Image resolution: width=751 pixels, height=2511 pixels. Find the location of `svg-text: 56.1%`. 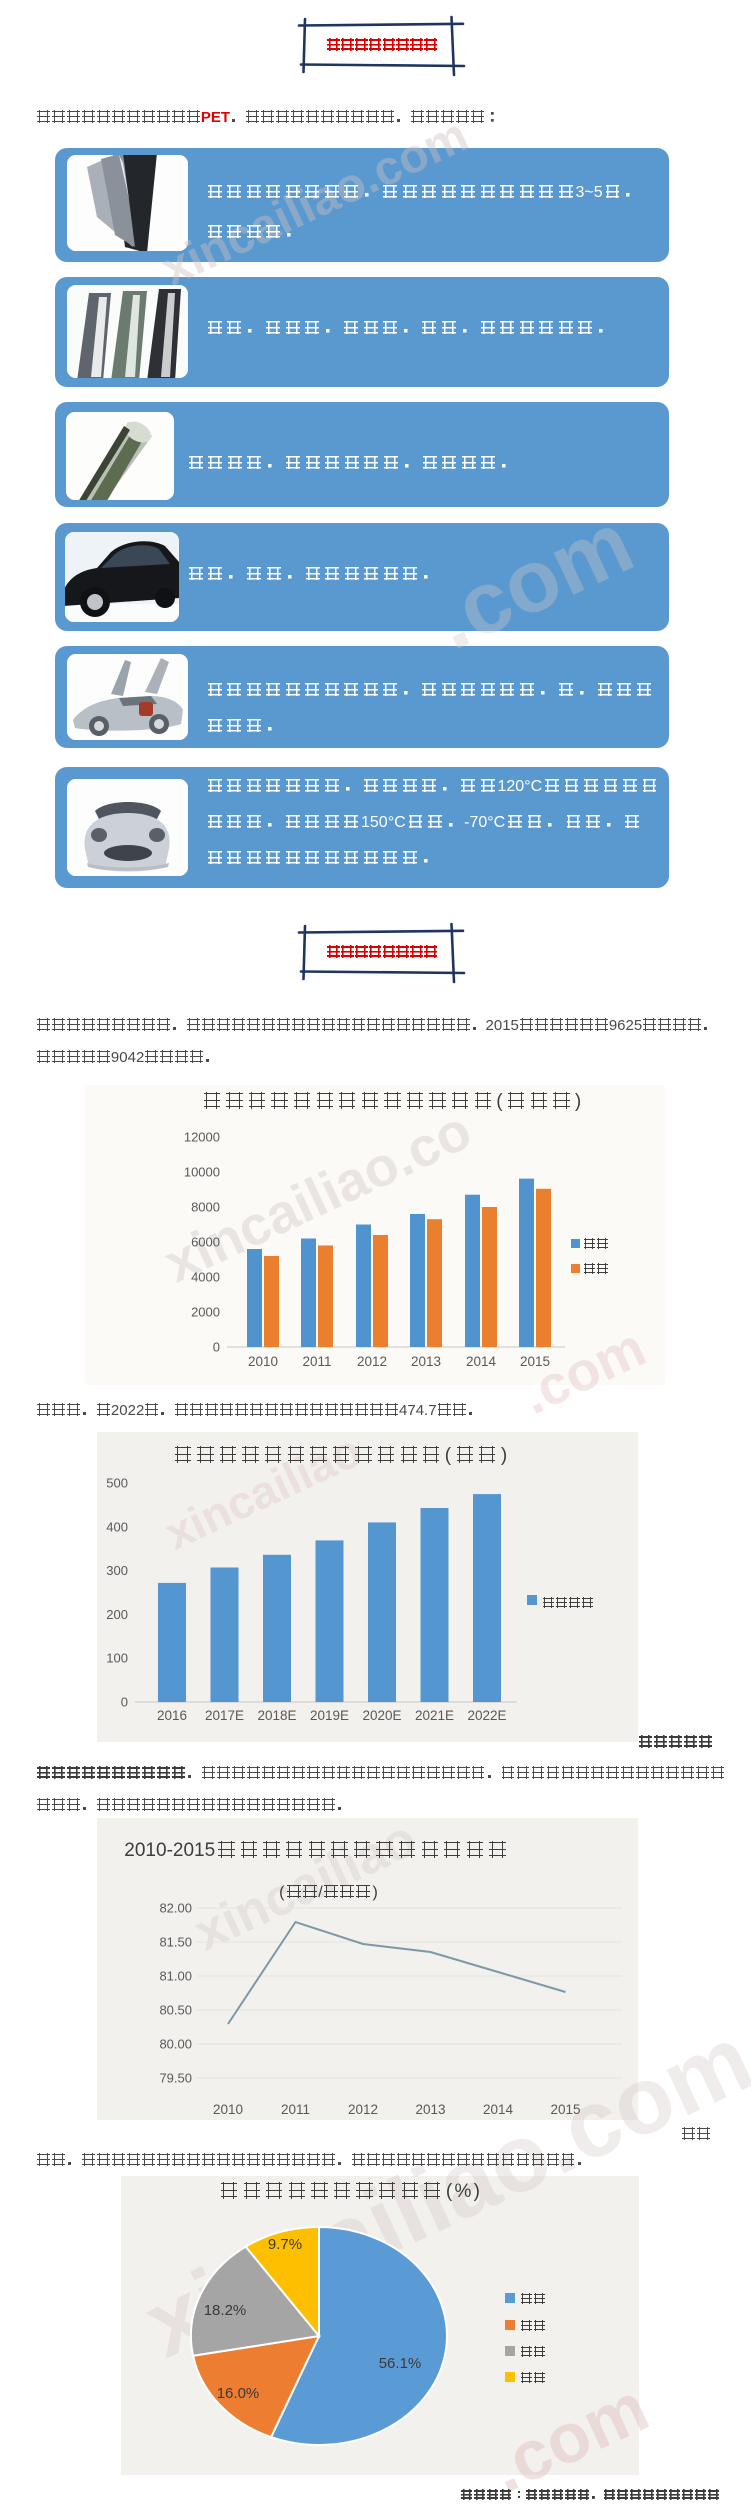

svg-text: 56.1% is located at coordinates (400, 2363).